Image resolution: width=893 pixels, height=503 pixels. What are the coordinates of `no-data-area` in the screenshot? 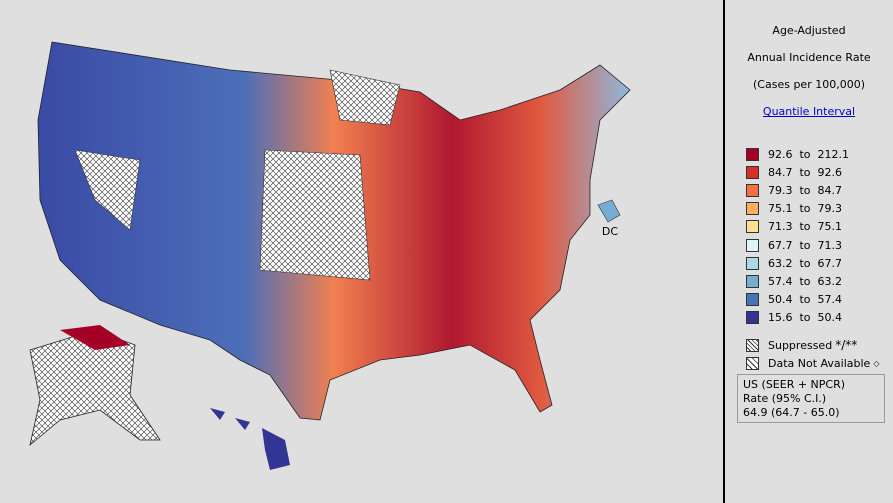 It's located at (107, 190).